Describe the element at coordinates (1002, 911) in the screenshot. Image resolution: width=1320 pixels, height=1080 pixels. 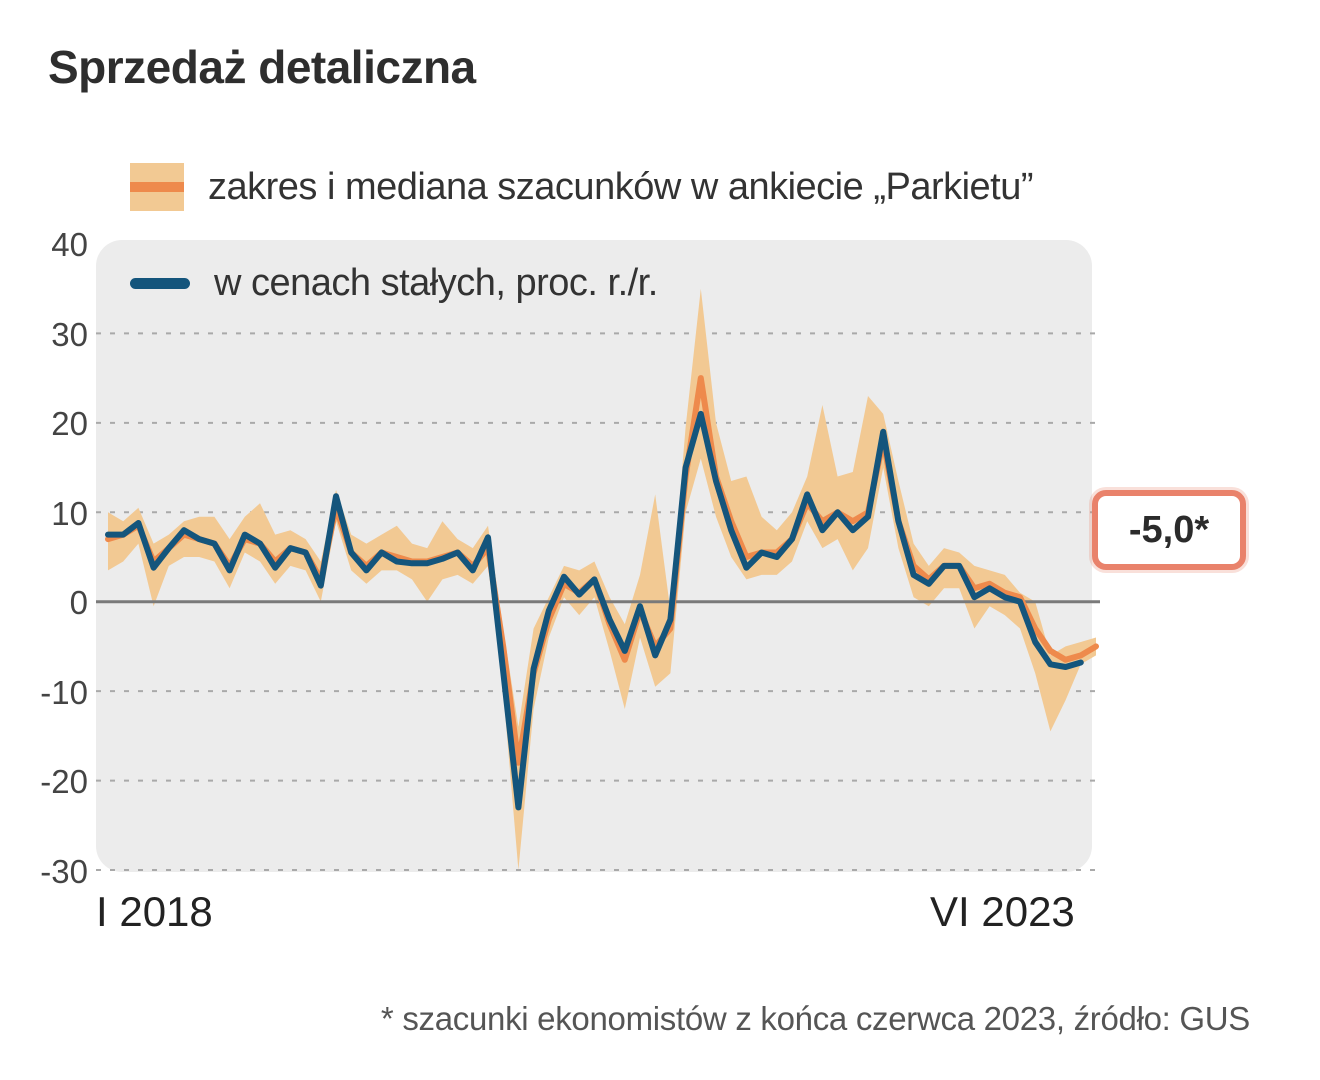
I see `x-label-end: VI 2023` at that location.